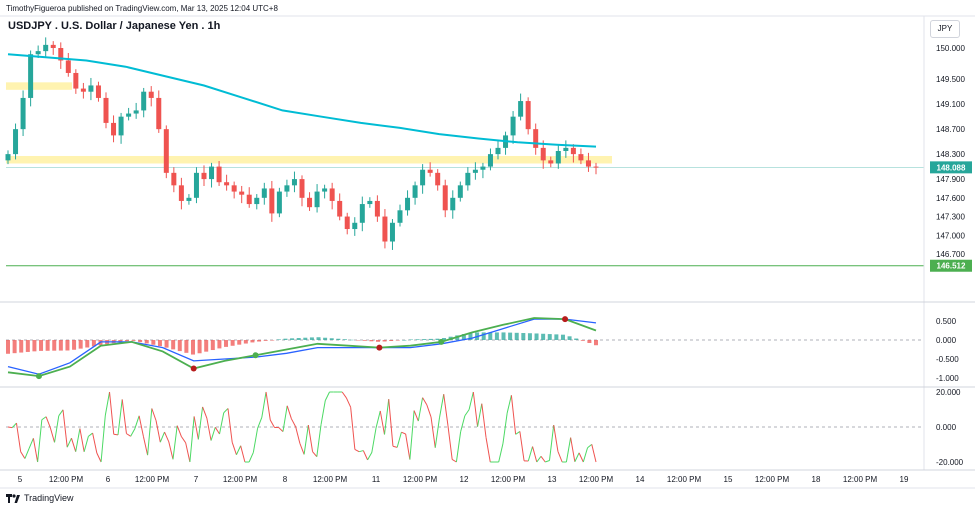  Describe the element at coordinates (946, 427) in the screenshot. I see `oscillator-tick-label: 0.000` at that location.